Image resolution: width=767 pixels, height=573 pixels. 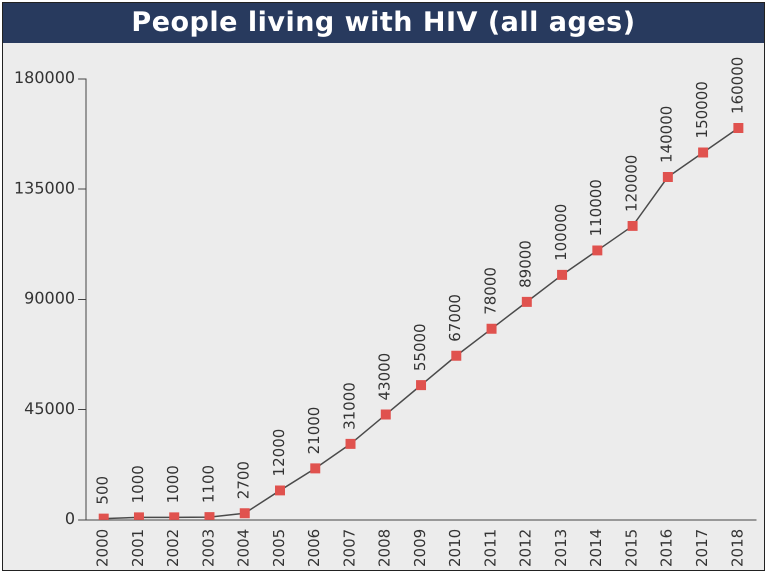 What do you see at coordinates (137, 548) in the screenshot?
I see `x-tick-label: 2001` at bounding box center [137, 548].